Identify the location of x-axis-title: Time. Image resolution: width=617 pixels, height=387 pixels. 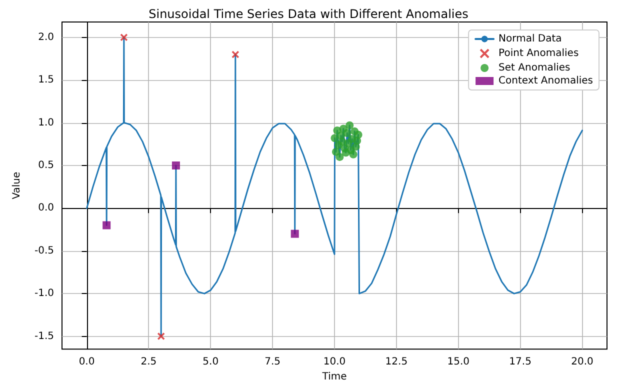
(334, 377).